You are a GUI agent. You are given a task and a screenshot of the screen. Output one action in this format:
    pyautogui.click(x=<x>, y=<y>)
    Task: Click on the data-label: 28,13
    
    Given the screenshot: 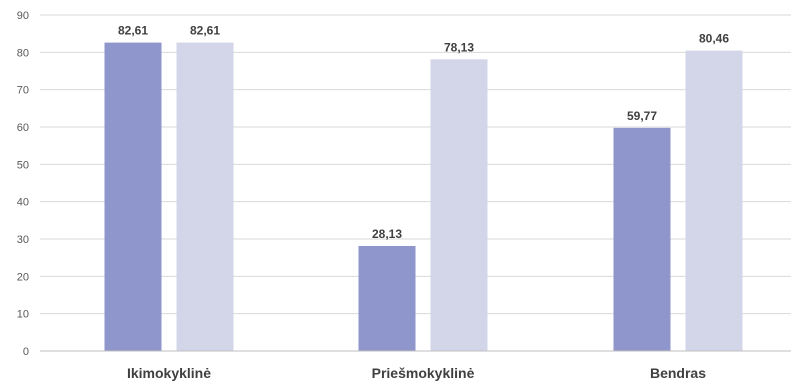 What is the action you would take?
    pyautogui.click(x=387, y=234)
    